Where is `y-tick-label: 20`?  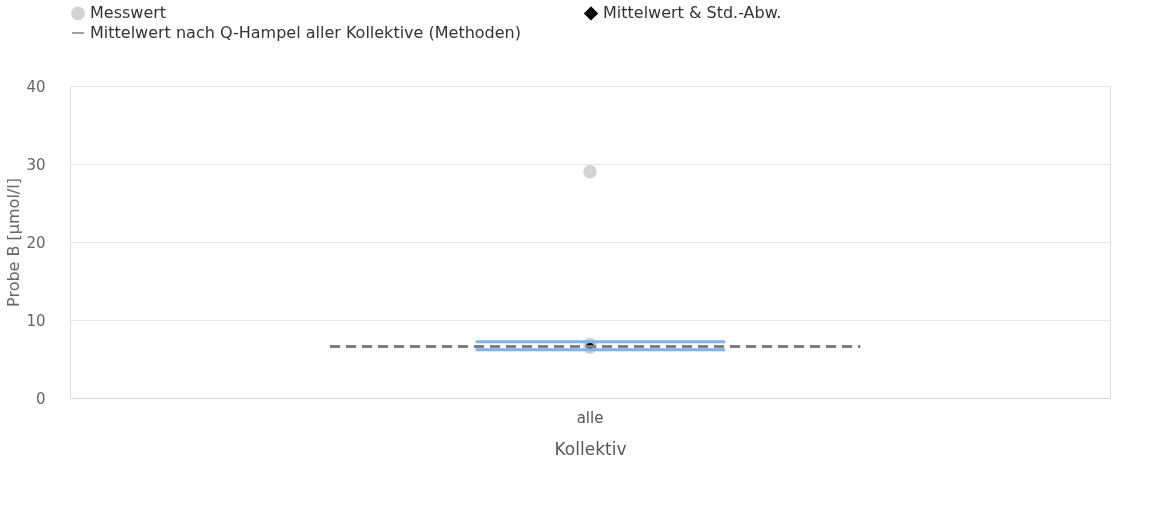 y-tick-label: 20 is located at coordinates (36, 242).